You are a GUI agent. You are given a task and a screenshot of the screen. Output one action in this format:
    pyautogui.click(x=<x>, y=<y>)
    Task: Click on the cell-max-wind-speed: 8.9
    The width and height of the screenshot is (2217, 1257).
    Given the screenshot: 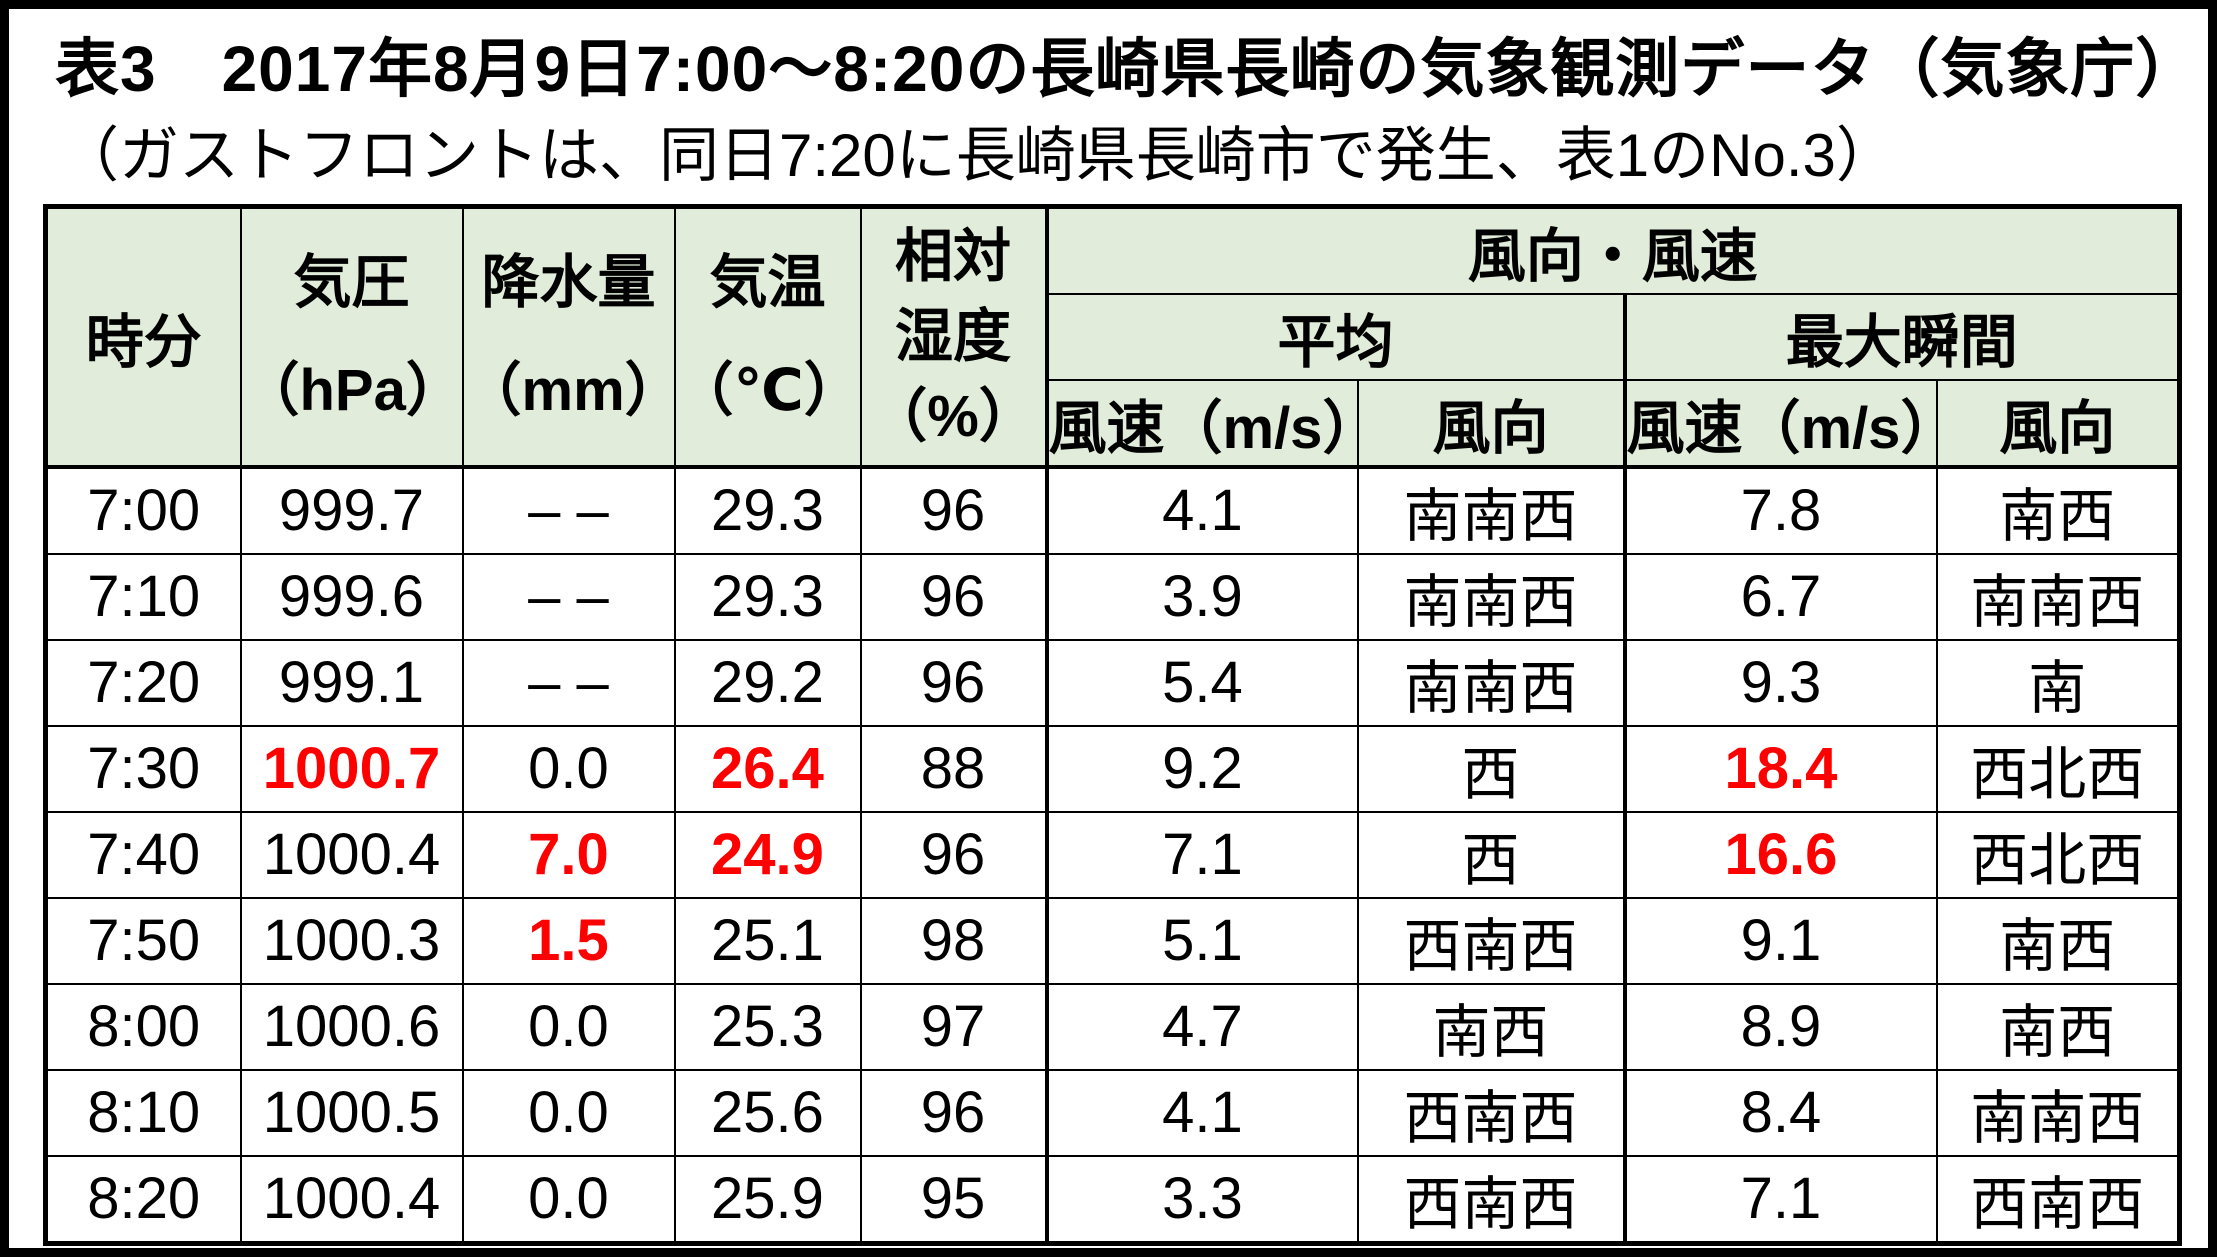 What is the action you would take?
    pyautogui.click(x=1780, y=1026)
    